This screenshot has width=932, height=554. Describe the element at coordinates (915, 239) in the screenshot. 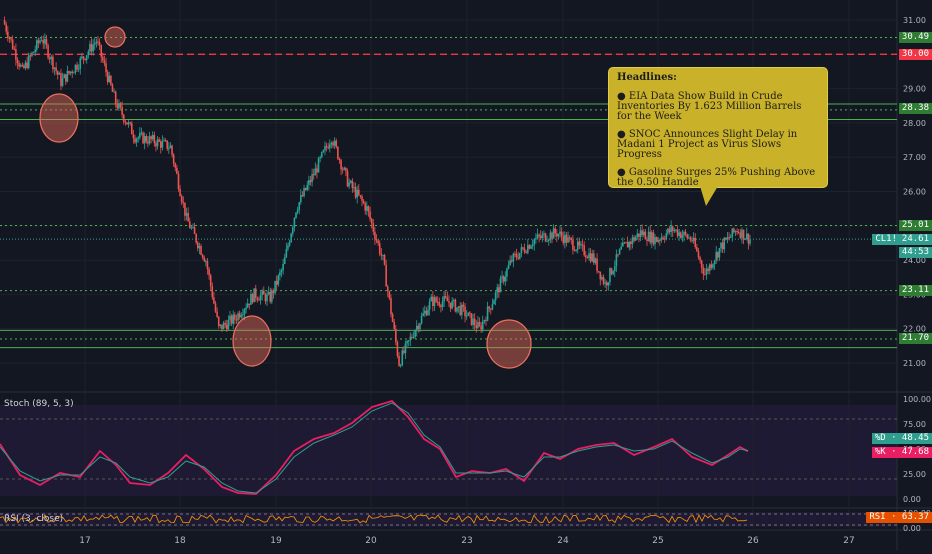

I see `last-price-tag: 24.61` at that location.